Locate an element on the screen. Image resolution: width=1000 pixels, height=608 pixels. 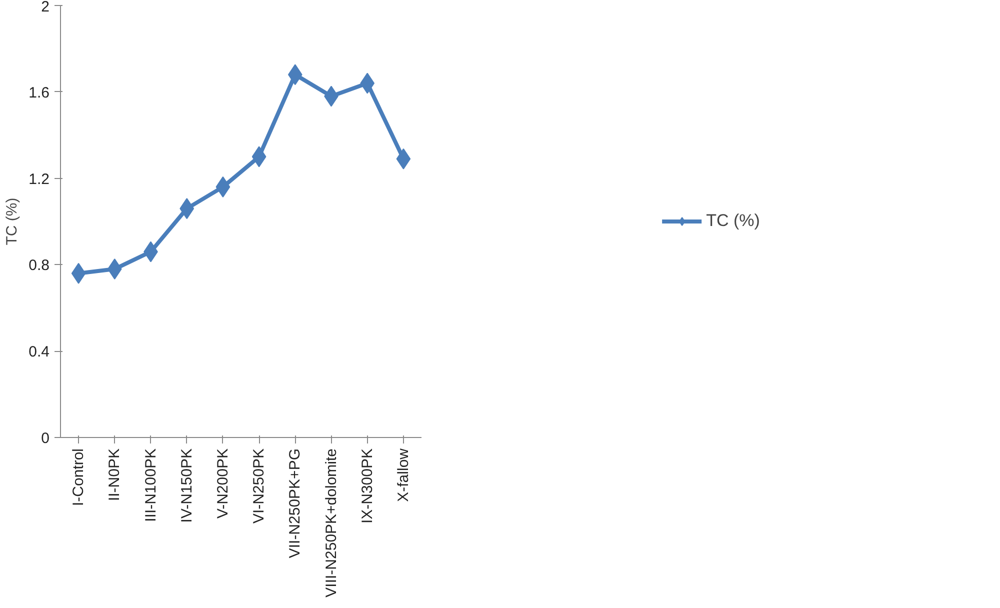
y-axis-title: TC (%) is located at coordinates (12, 222).